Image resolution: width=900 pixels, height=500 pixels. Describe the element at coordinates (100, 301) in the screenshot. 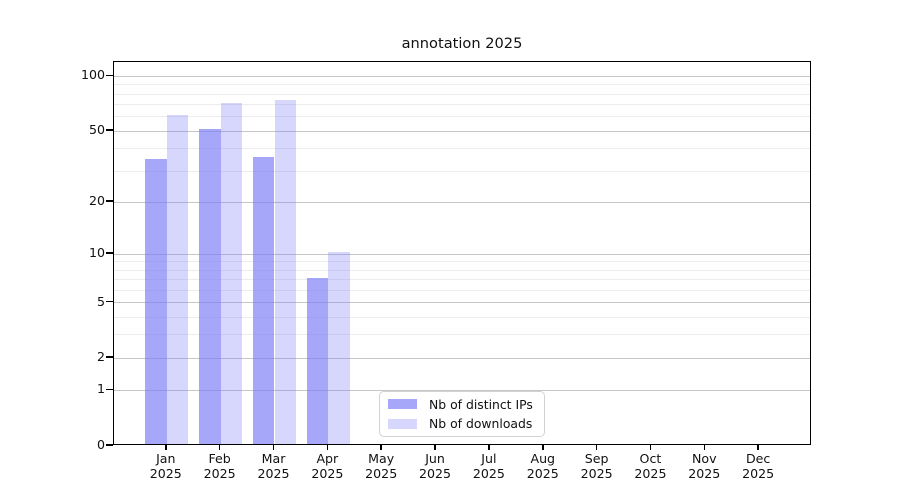

I see `y-tick-label: 5` at that location.